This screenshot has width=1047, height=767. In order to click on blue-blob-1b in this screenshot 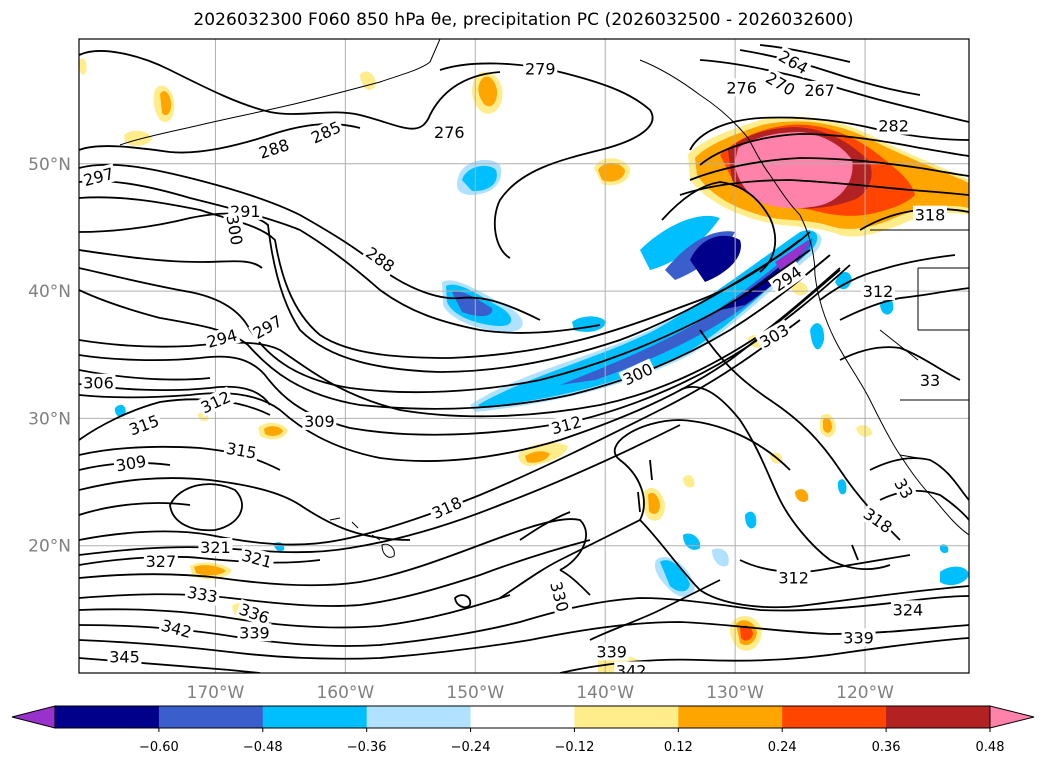, I will do `click(479, 178)`.